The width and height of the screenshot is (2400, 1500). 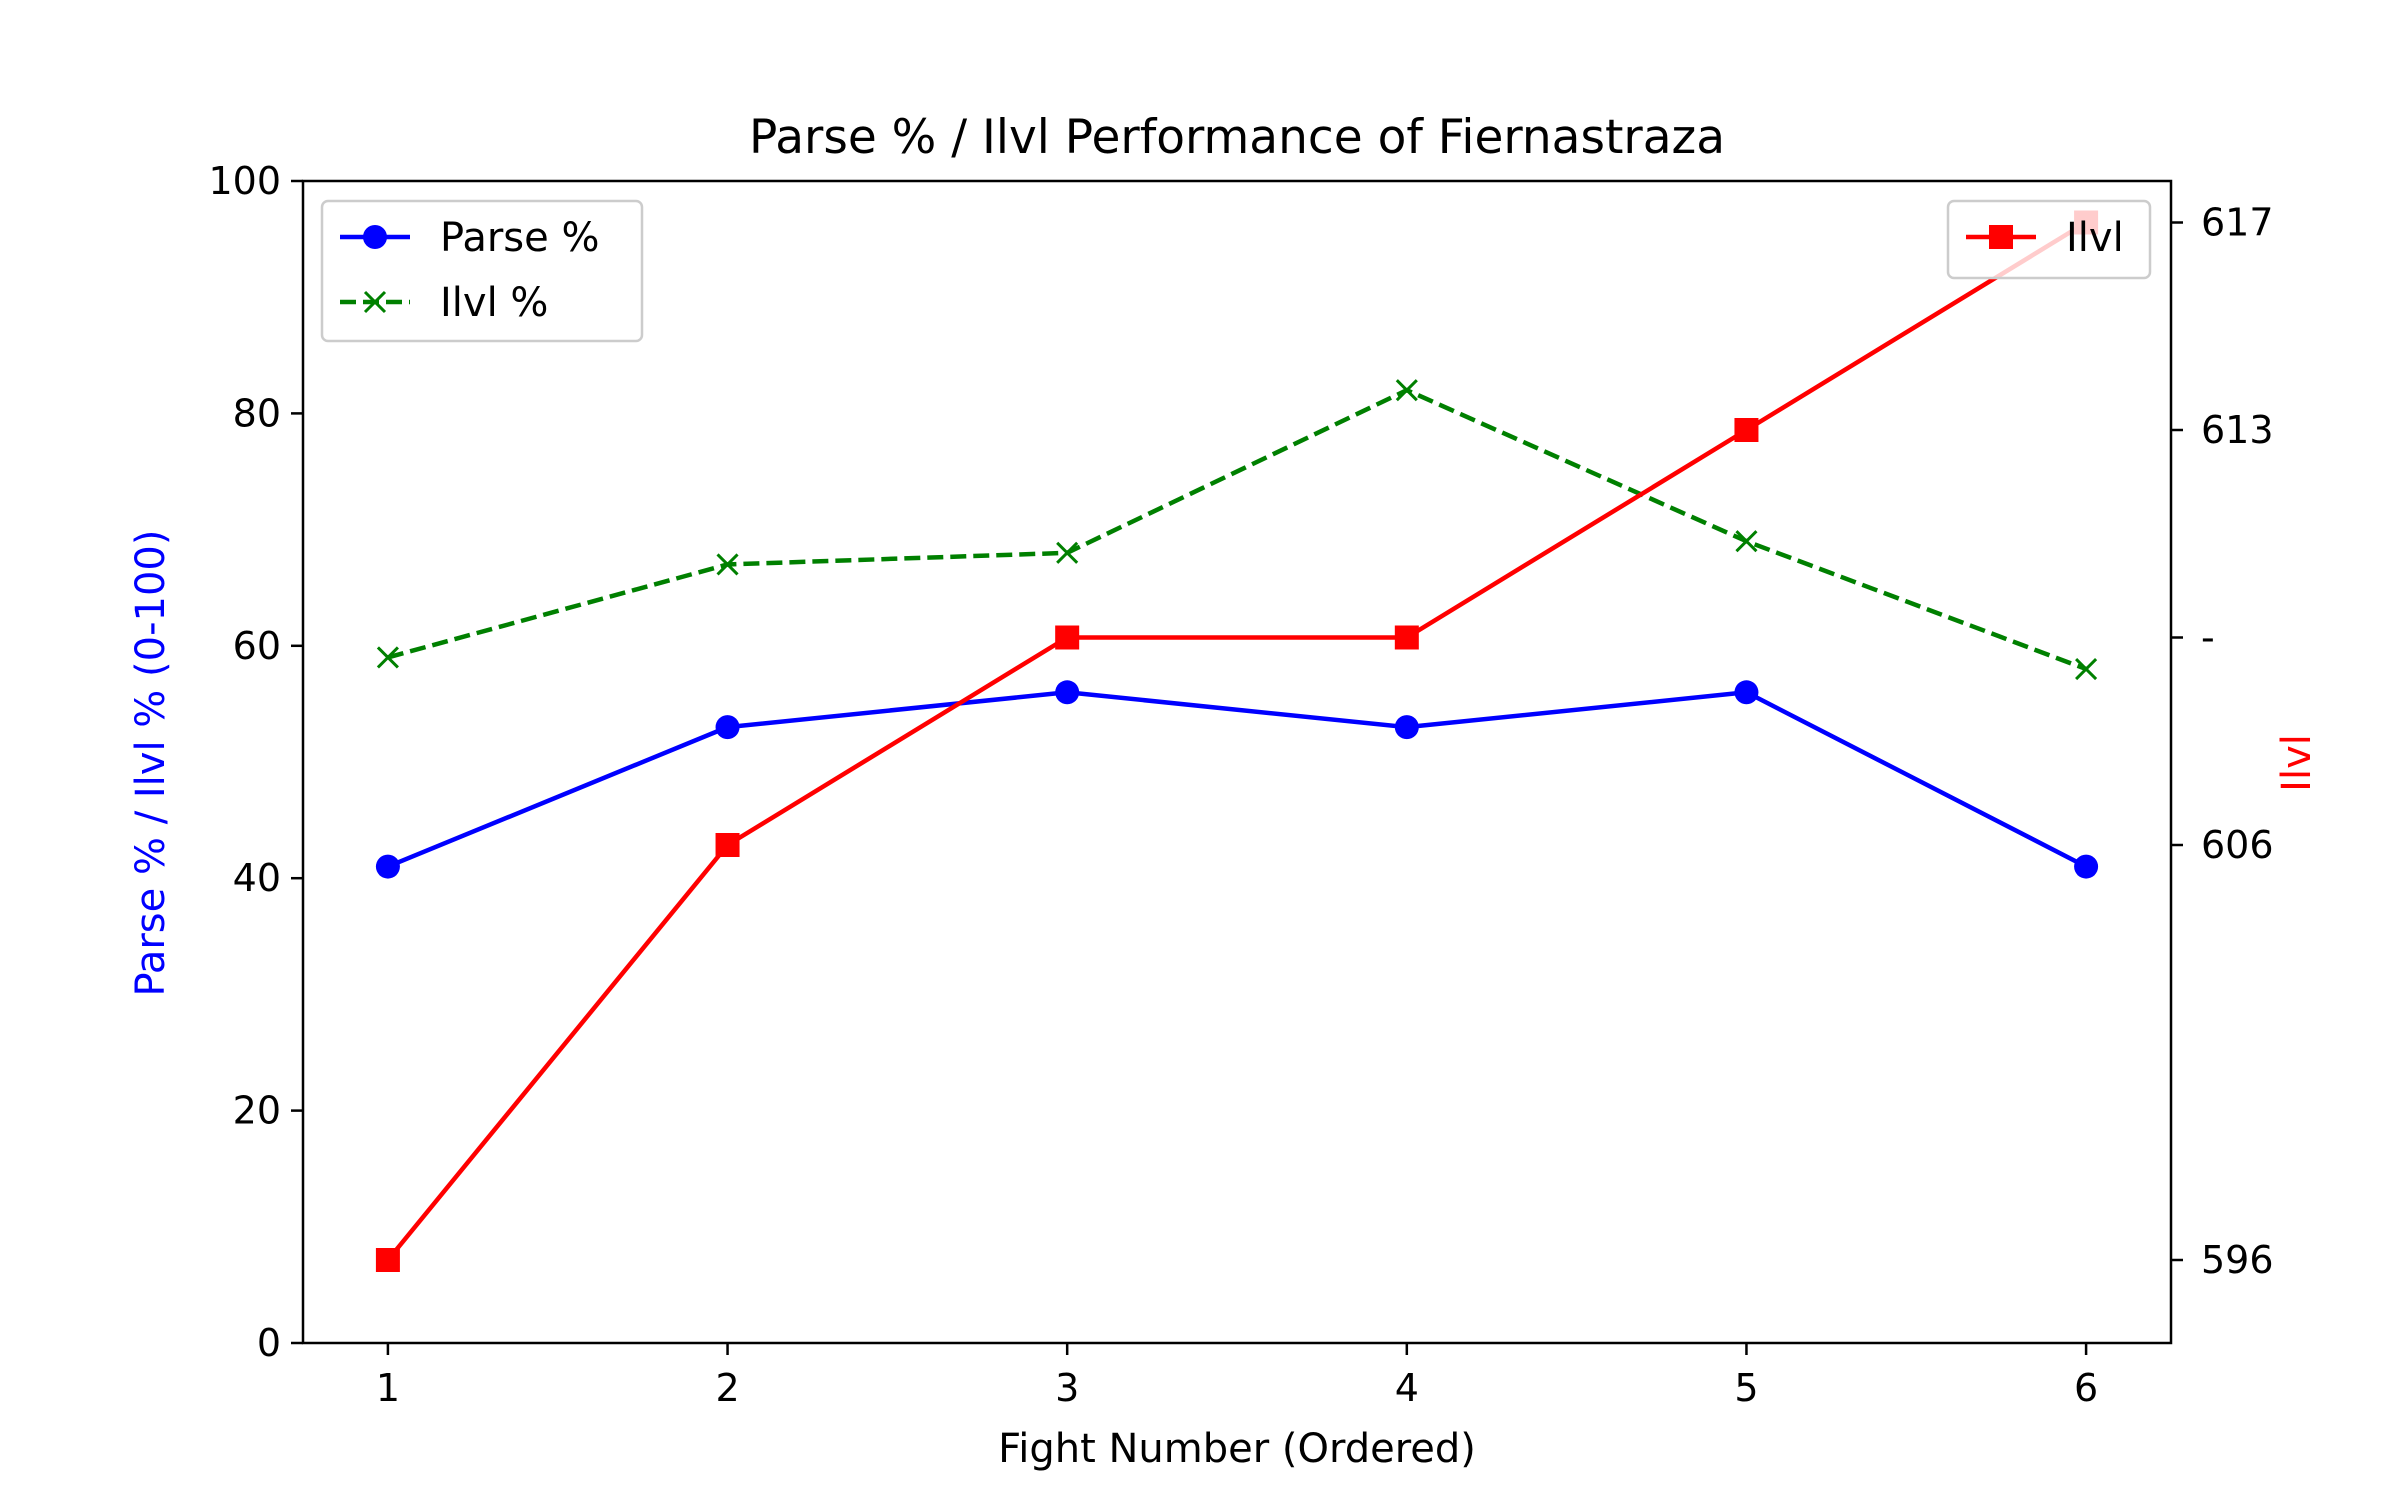 What do you see at coordinates (2086, 1388) in the screenshot?
I see `x-tick-label: 6` at bounding box center [2086, 1388].